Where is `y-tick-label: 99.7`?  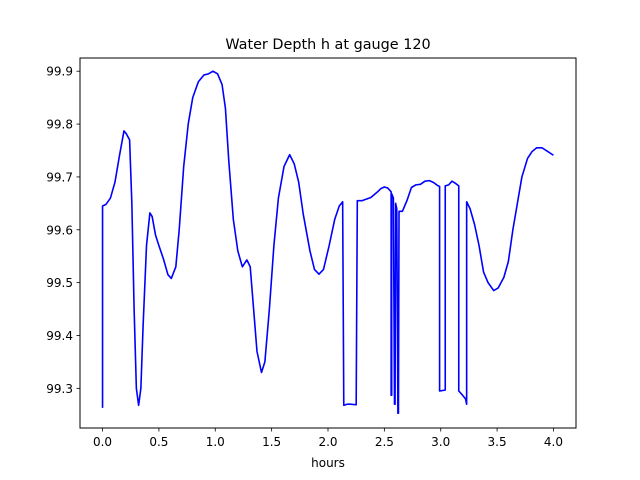 y-tick-label: 99.7 is located at coordinates (59, 177).